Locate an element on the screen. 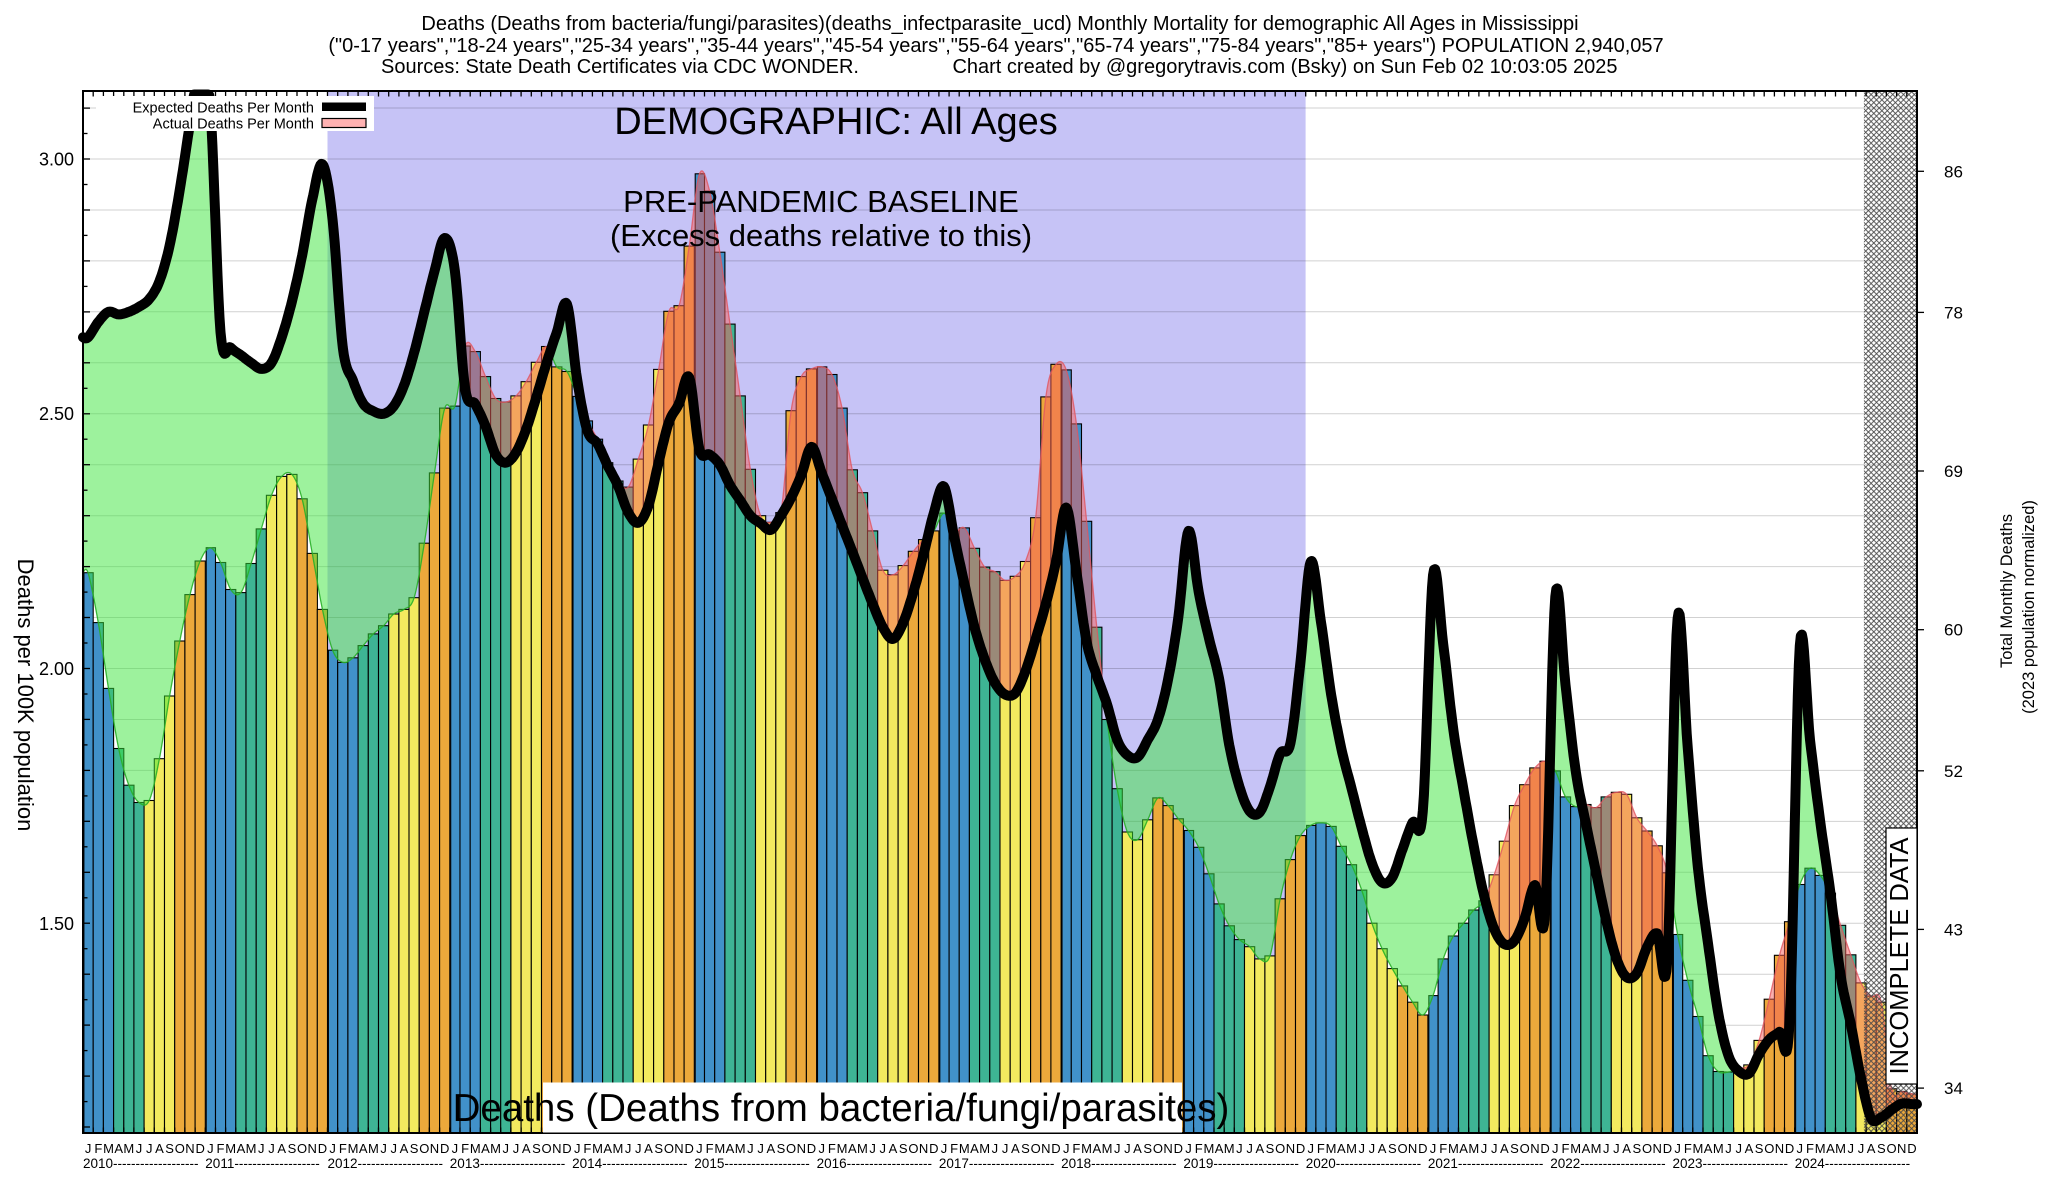 This screenshot has height=1200, width=2048. svg-text: 2024------------------- is located at coordinates (1852, 1163).